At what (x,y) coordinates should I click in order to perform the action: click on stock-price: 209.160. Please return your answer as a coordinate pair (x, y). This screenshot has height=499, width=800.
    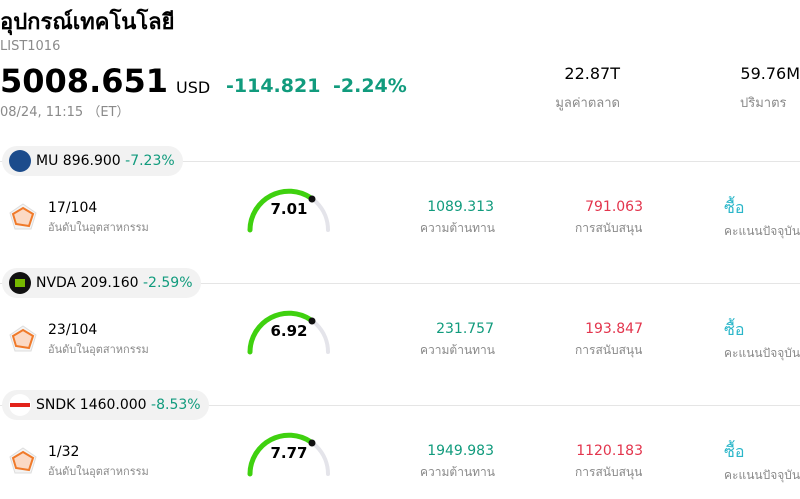
    Looking at the image, I should click on (109, 283).